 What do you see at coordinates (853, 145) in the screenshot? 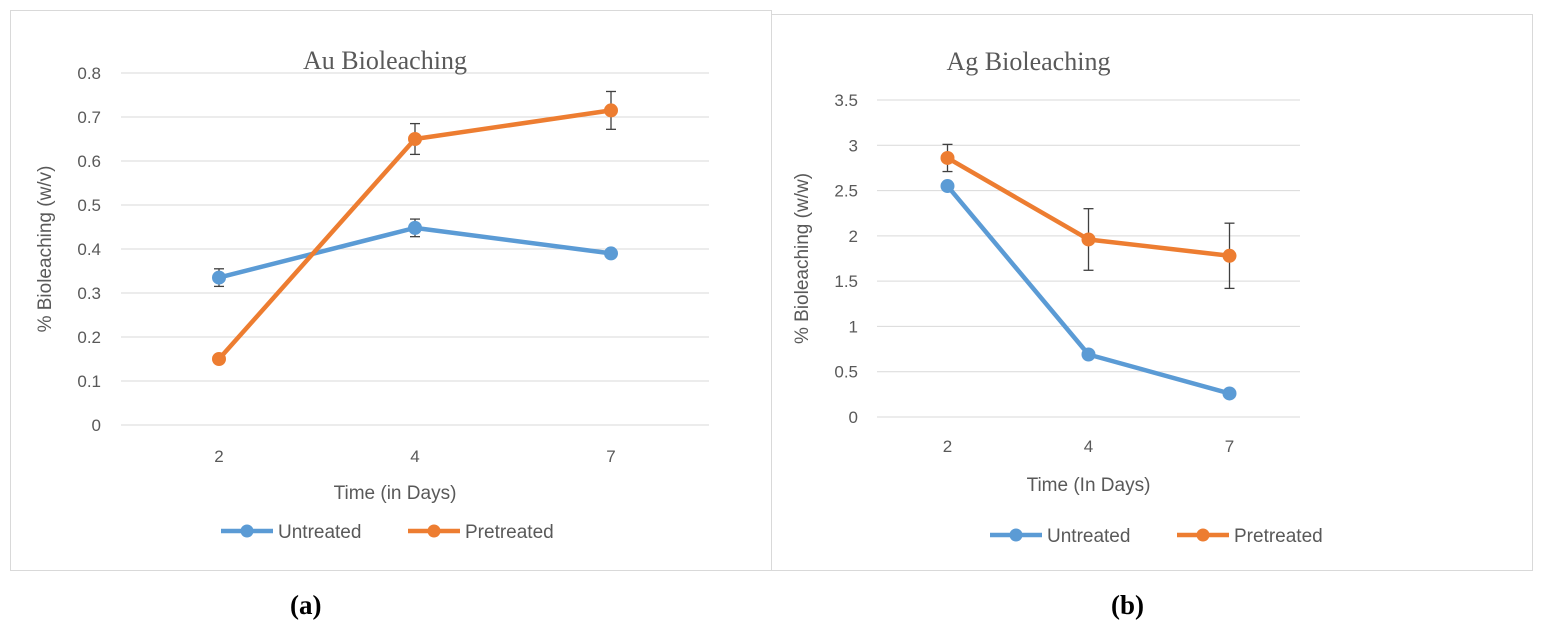
I see `y-tick-label: 3` at bounding box center [853, 145].